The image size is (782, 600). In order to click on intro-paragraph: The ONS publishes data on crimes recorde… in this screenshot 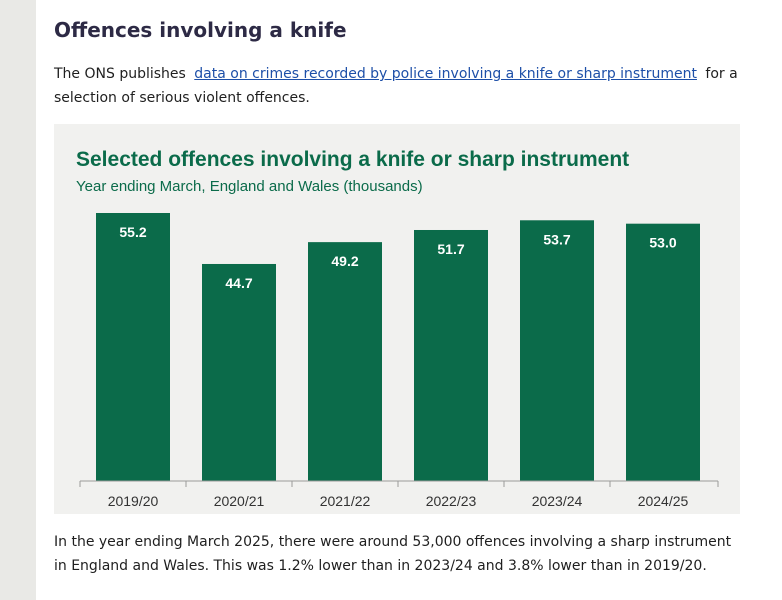, I will do `click(399, 86)`.